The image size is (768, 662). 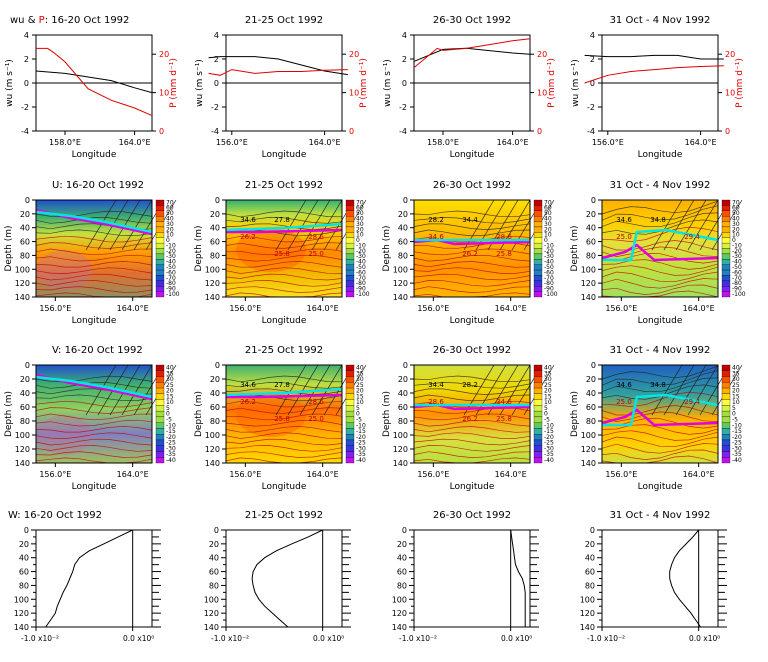 I want to click on contour-label: 28.2, so click(x=436, y=220).